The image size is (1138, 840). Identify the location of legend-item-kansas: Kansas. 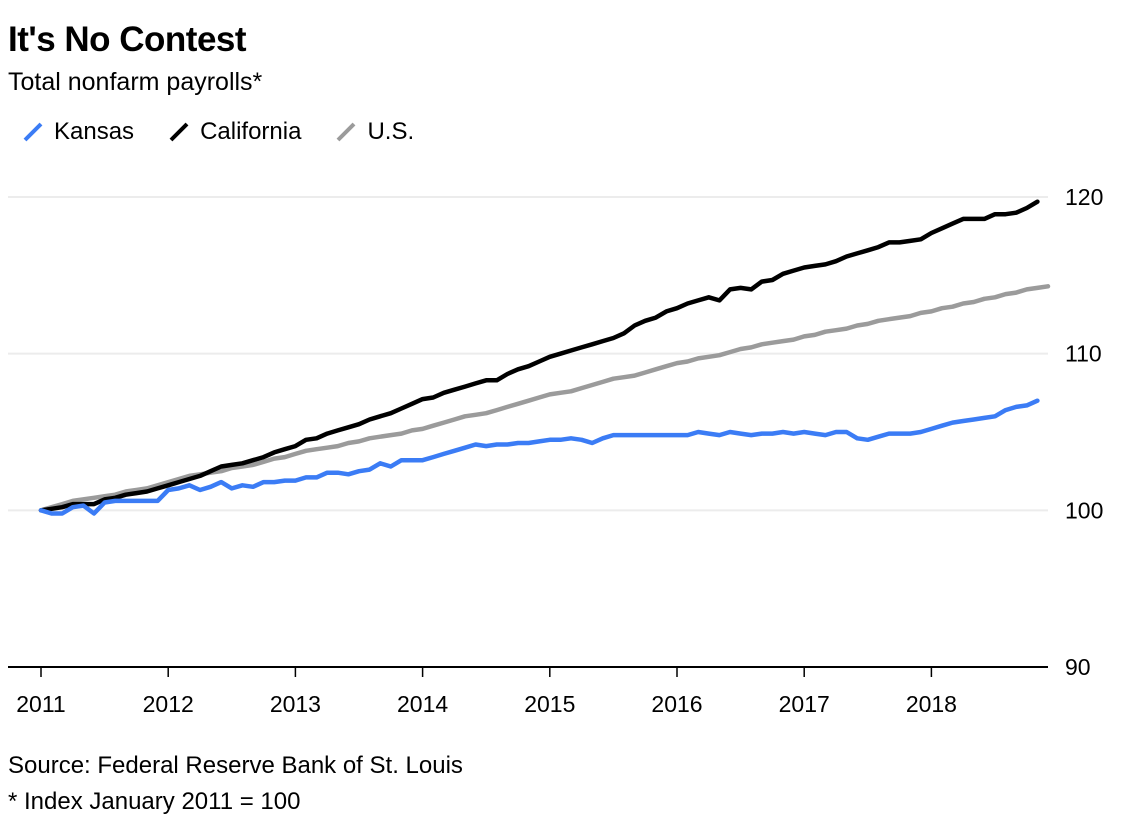
(78, 132).